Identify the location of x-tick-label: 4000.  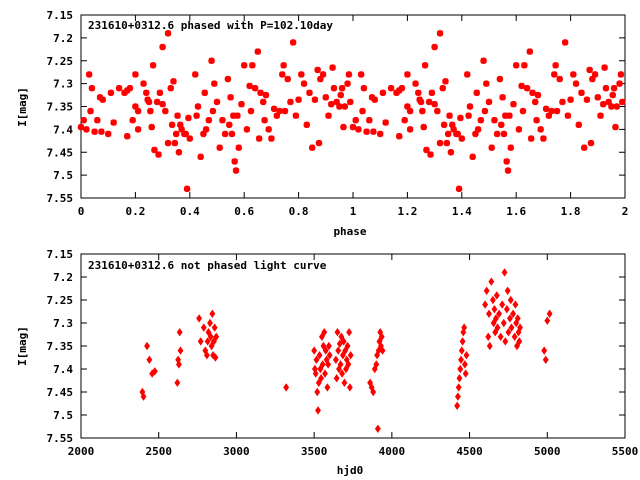
(392, 451).